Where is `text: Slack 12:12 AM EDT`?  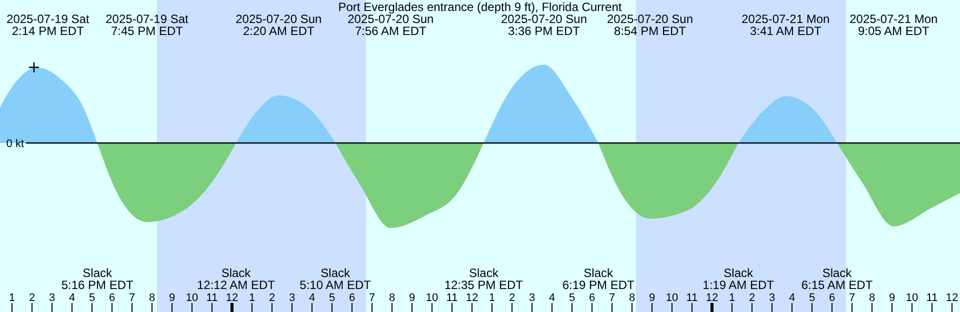
text: Slack 12:12 AM EDT is located at coordinates (236, 279).